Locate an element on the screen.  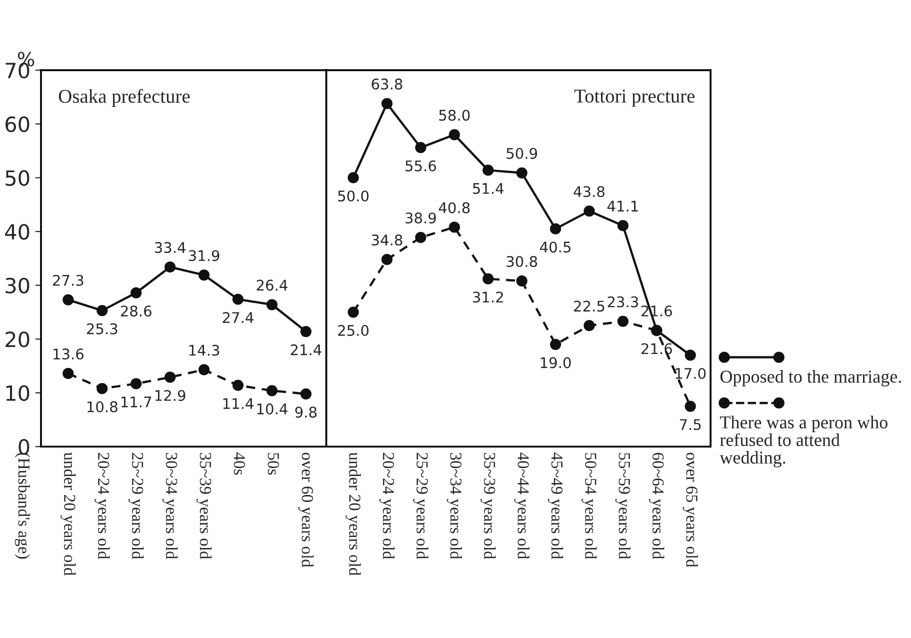
data-label: 13.6 is located at coordinates (69, 354).